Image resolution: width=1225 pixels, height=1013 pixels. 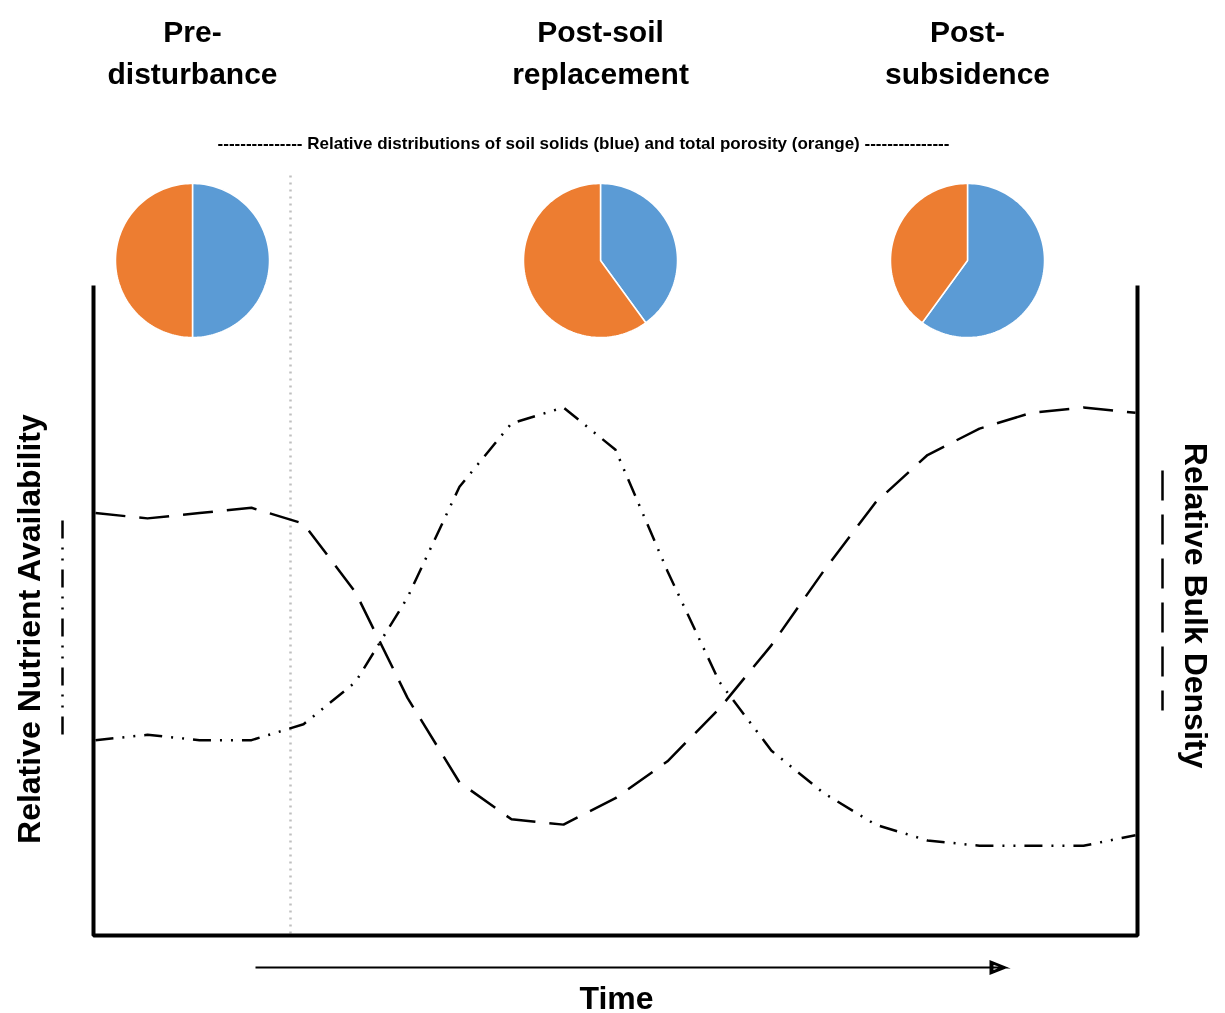 I want to click on y-axis-title: Relative Nutrient Availability, so click(x=28, y=629).